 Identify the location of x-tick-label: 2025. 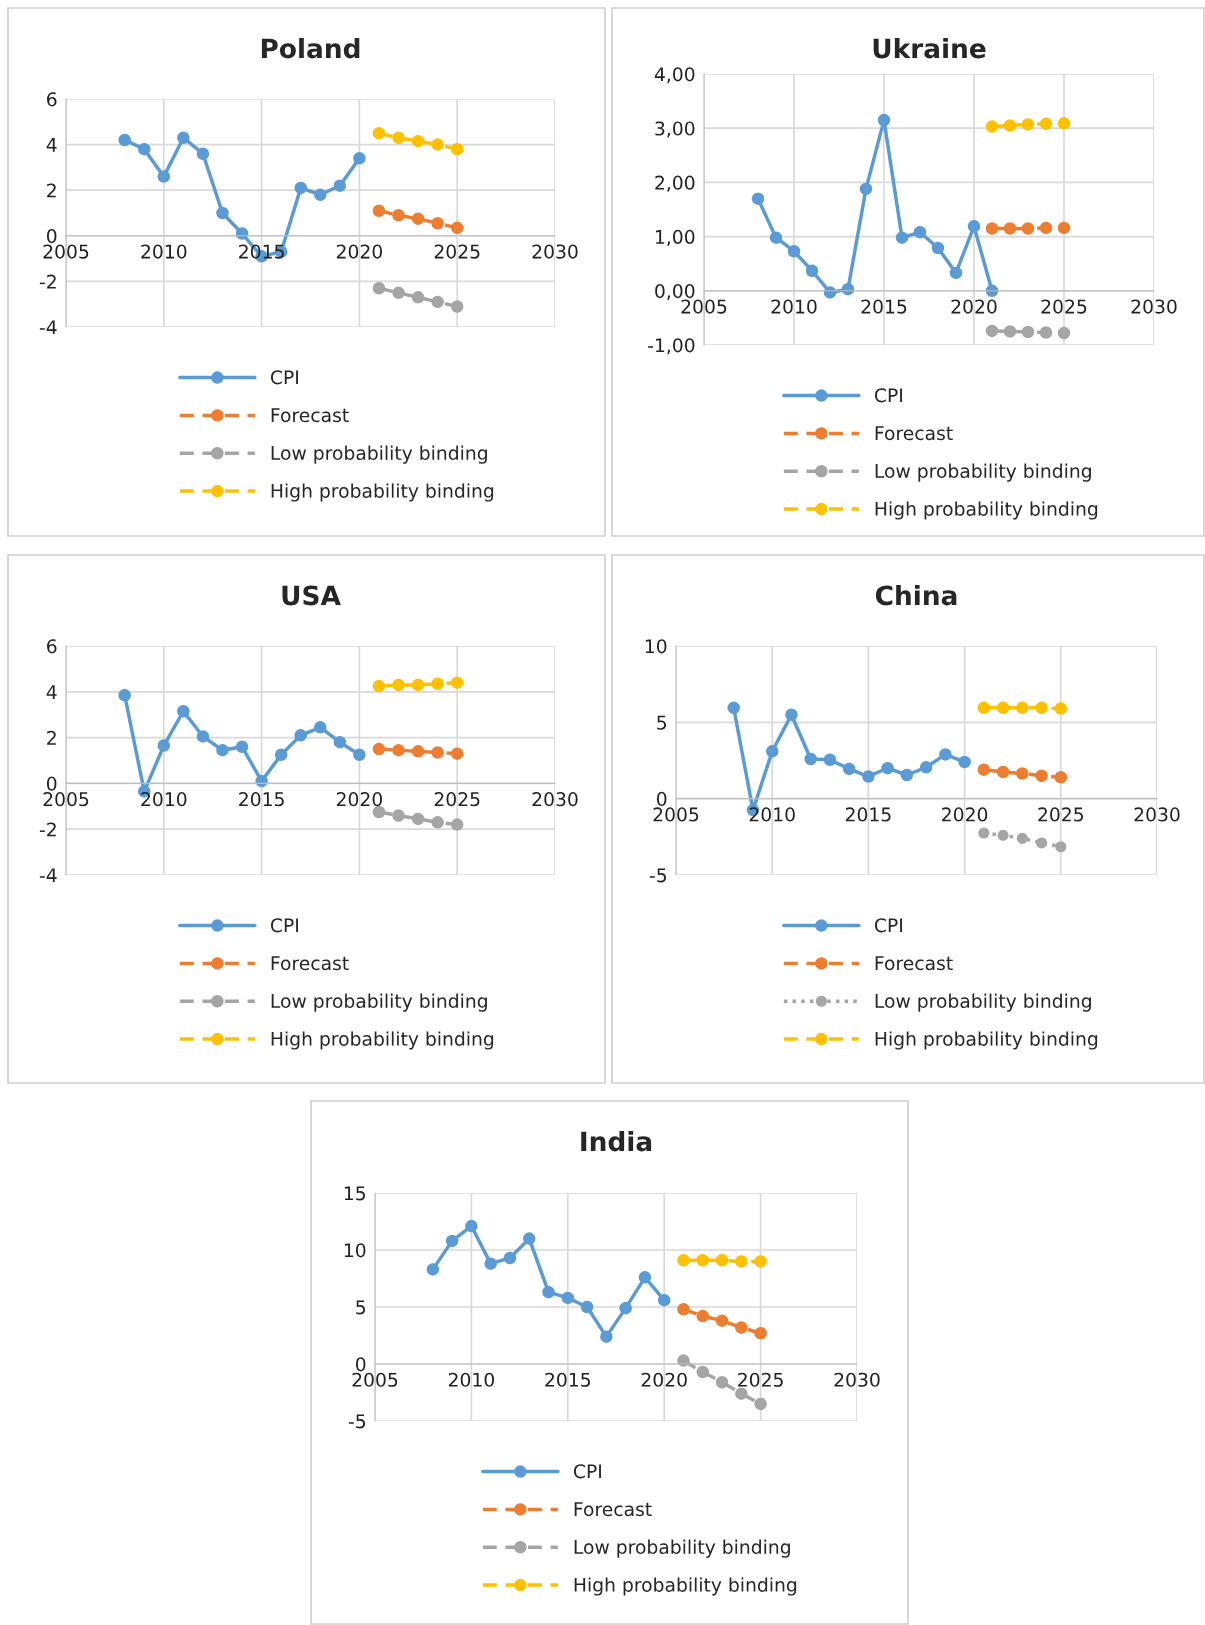
(457, 799).